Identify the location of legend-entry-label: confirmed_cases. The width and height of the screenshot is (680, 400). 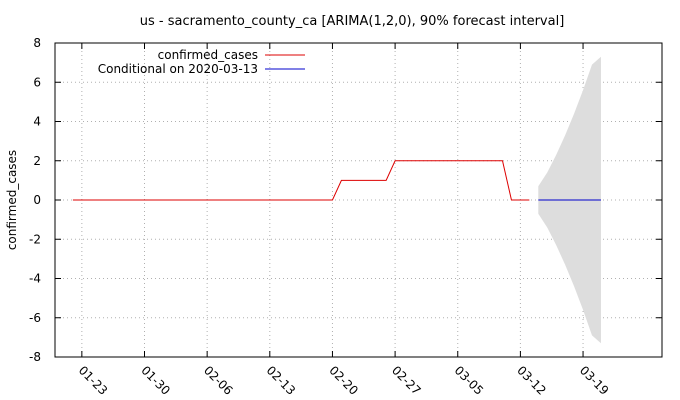
(208, 55).